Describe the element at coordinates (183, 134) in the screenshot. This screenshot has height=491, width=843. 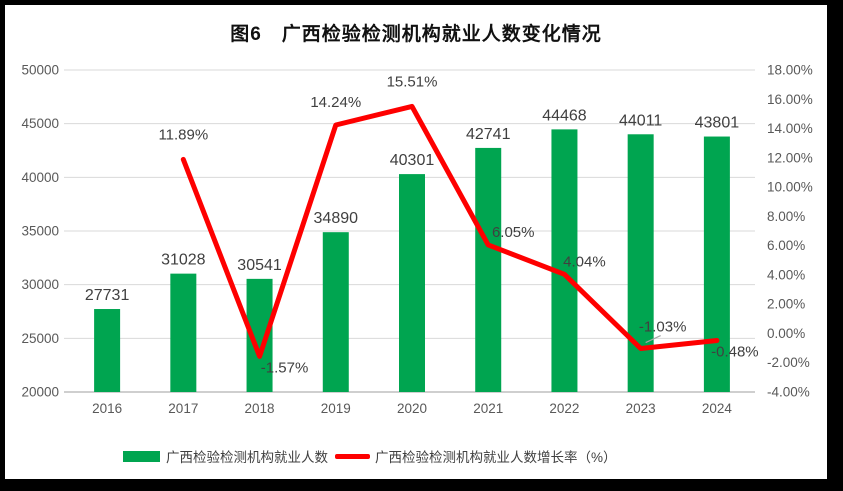
I see `line-data-label: 11.89%` at that location.